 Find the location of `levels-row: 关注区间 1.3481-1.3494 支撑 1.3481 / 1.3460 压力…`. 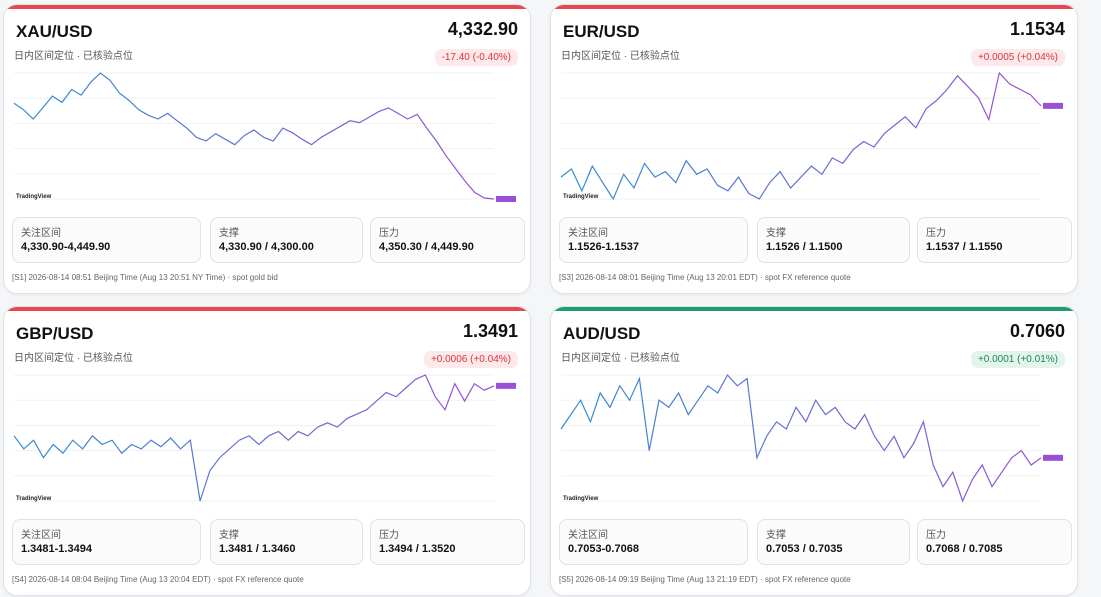

levels-row: 关注区间 1.3481-1.3494 支撑 1.3481 / 1.3460 压力… is located at coordinates (268, 542).